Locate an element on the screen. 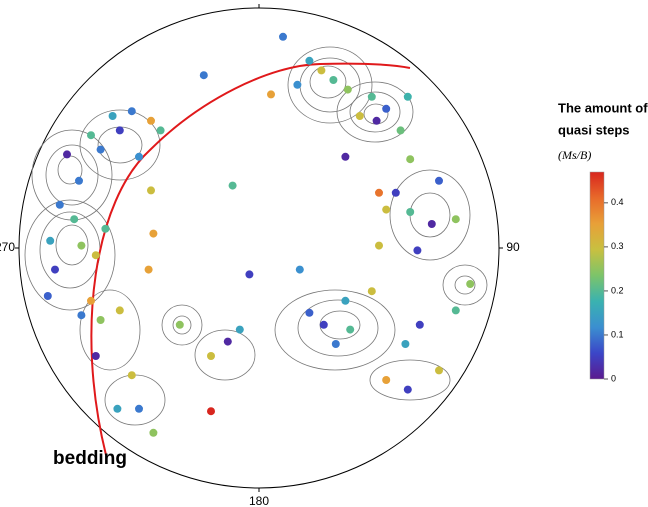 The height and width of the screenshot is (507, 648). colorbar is located at coordinates (597, 275).